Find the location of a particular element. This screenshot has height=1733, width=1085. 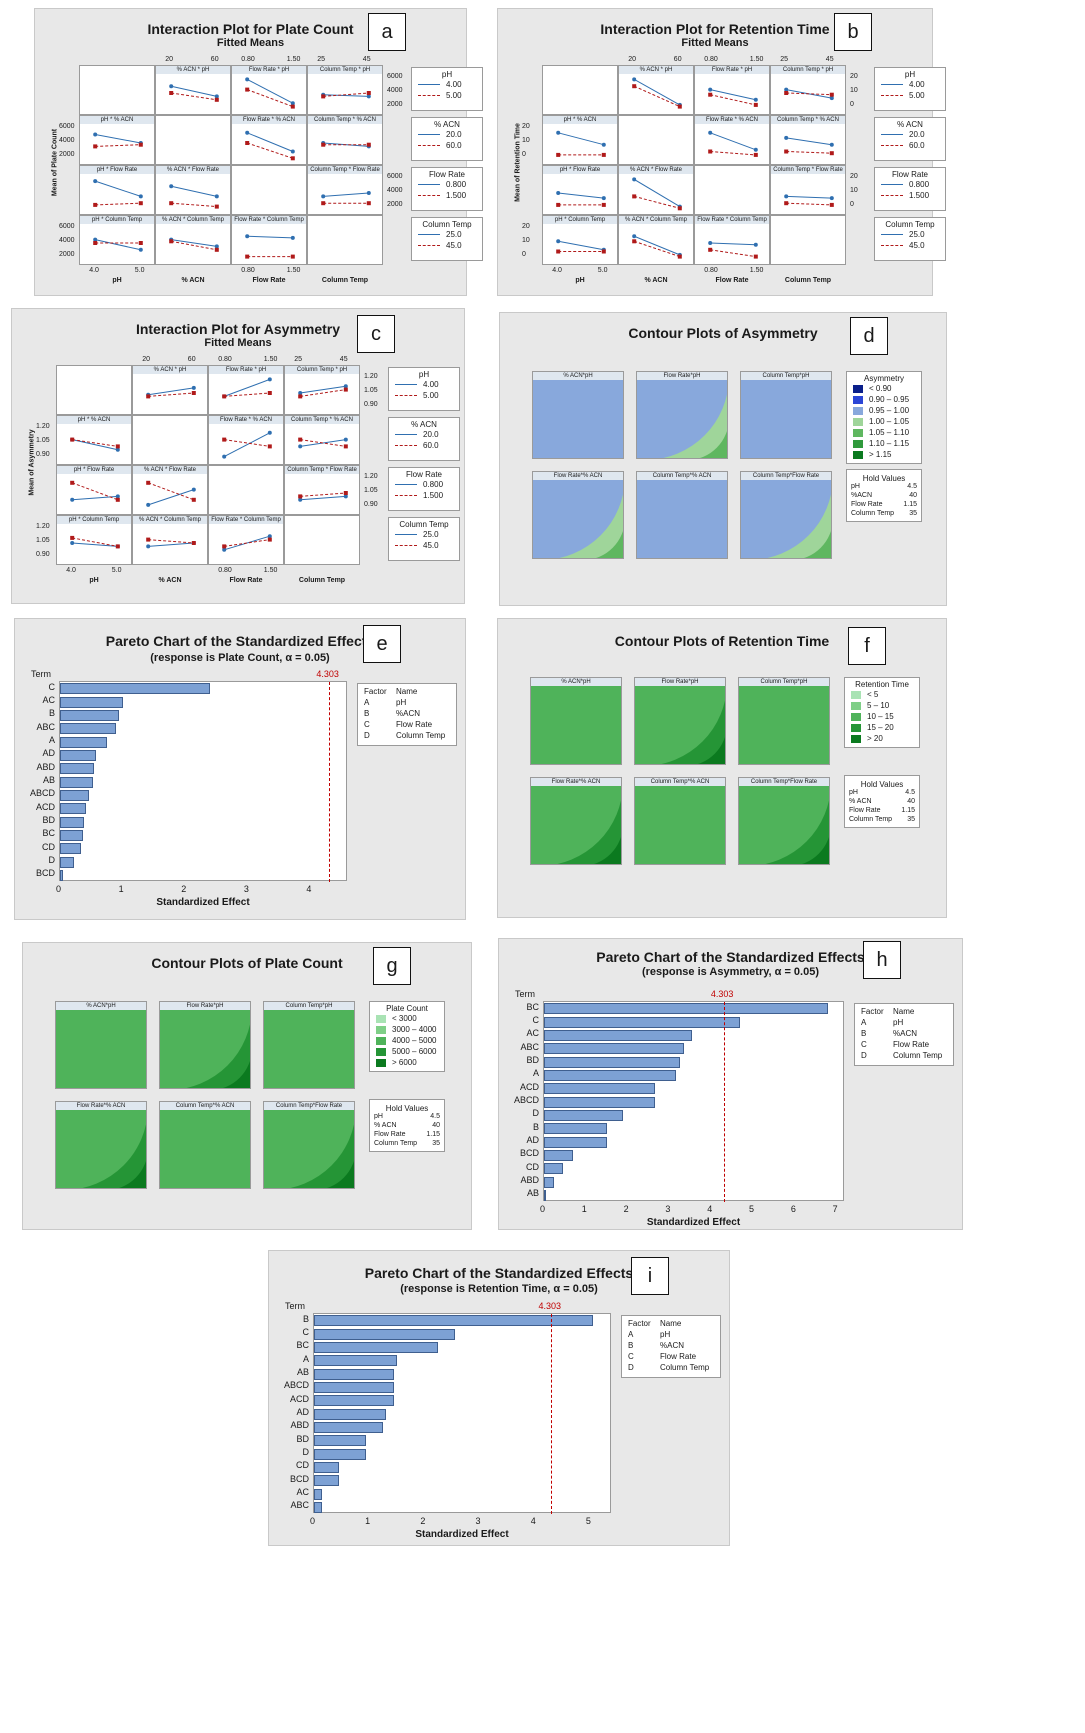

cell-title: Flow Rate*% ACN is located at coordinates (578, 476).